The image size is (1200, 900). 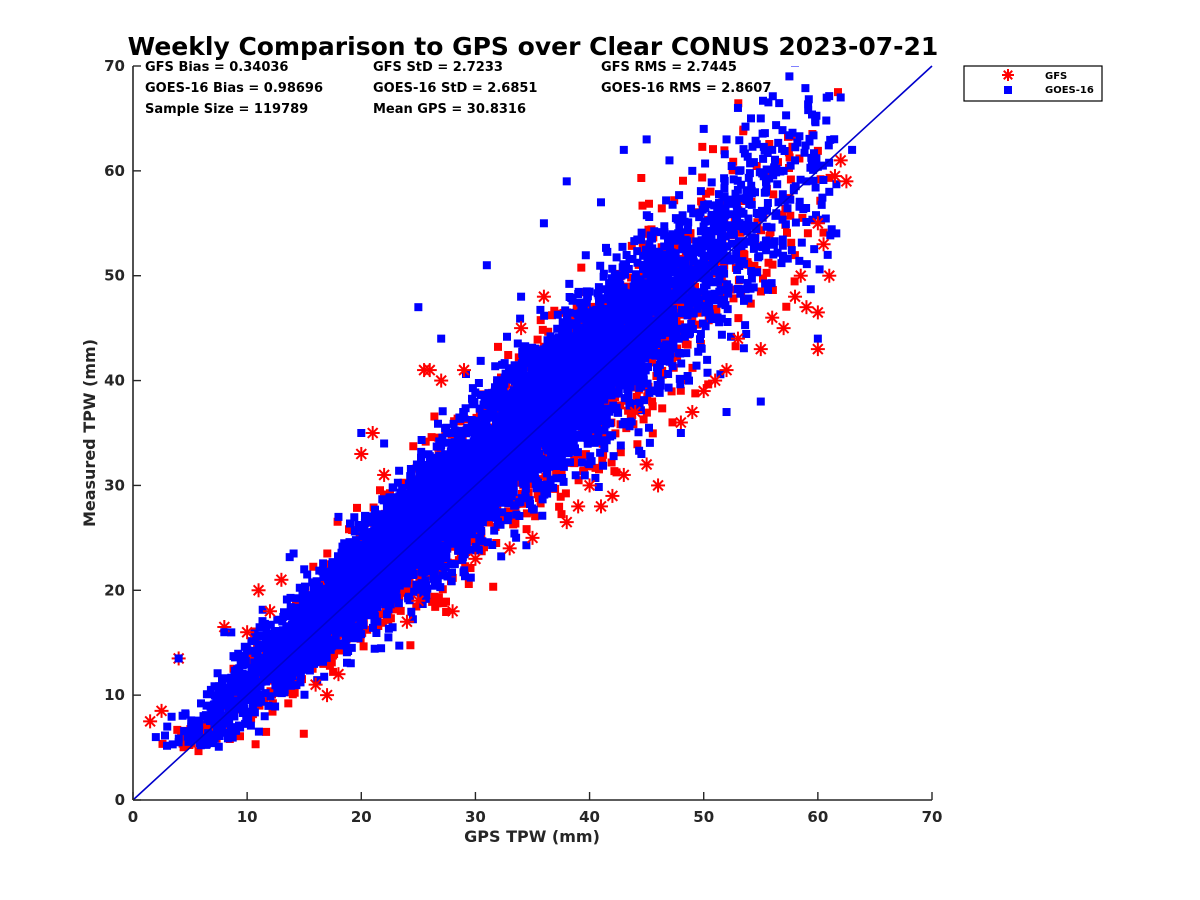 What do you see at coordinates (589, 817) in the screenshot?
I see `x-tick-label: 40` at bounding box center [589, 817].